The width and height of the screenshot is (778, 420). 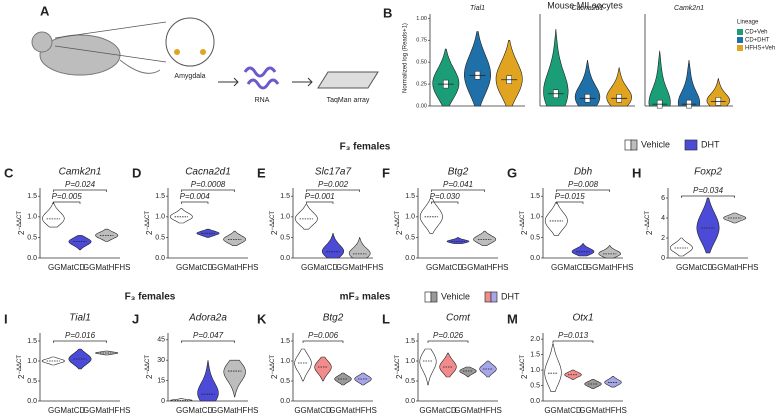 What do you see at coordinates (386, 318) in the screenshot?
I see `panel-letter: L` at bounding box center [386, 318].